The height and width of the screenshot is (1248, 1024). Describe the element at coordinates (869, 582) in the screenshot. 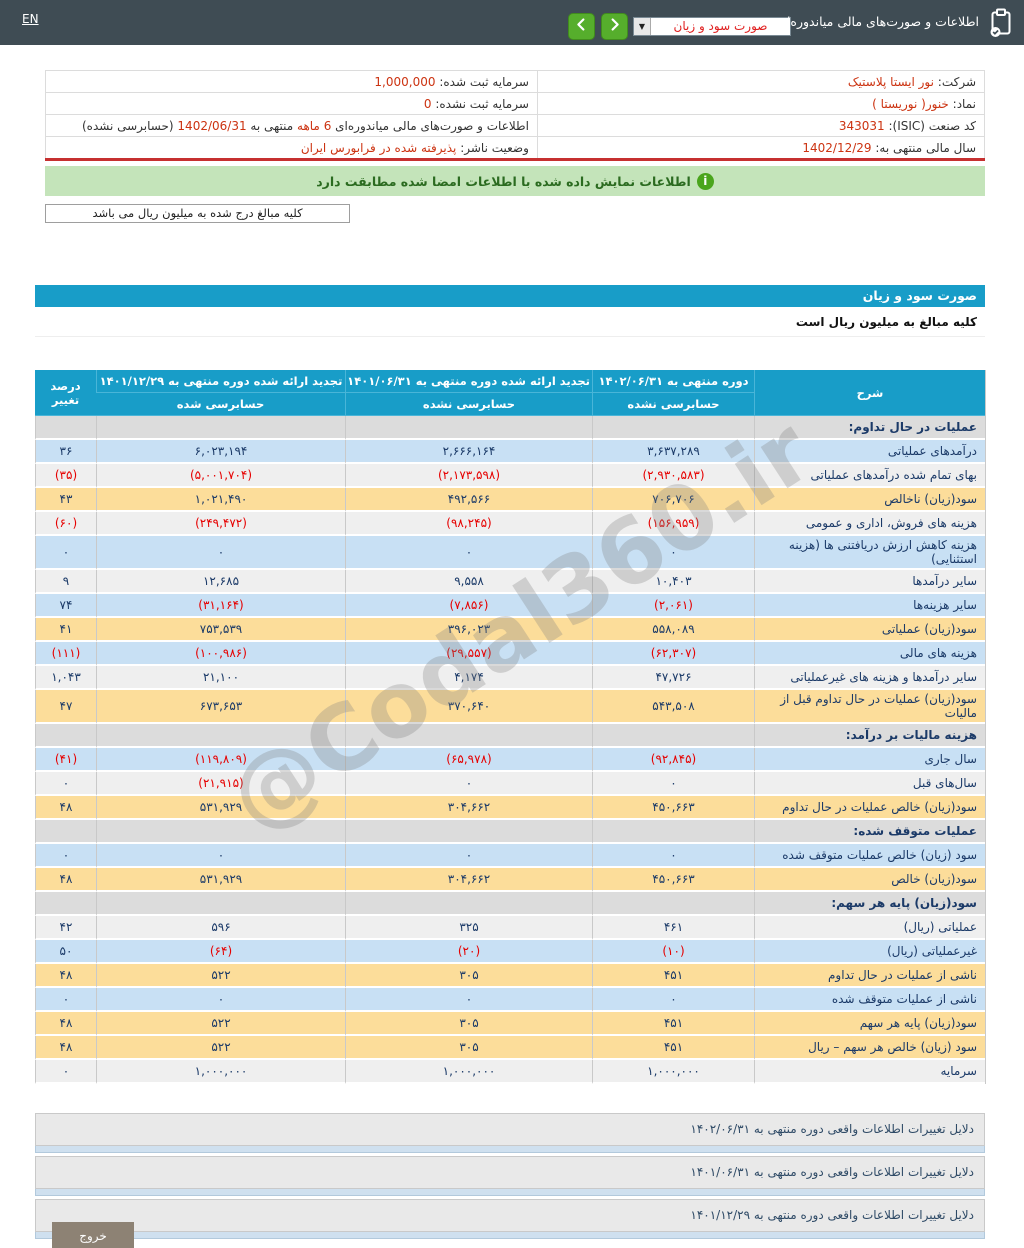

I see `row-label: سایر درآمدها` at that location.